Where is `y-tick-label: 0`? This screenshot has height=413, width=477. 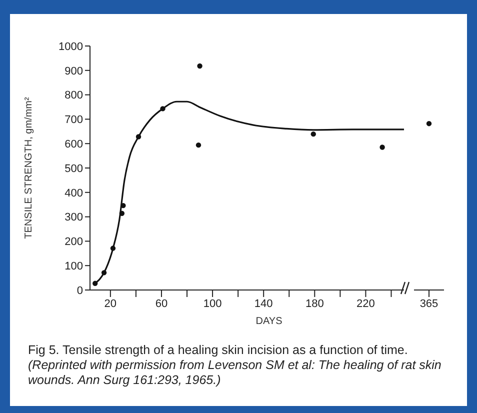 y-tick-label: 0 is located at coordinates (79, 290).